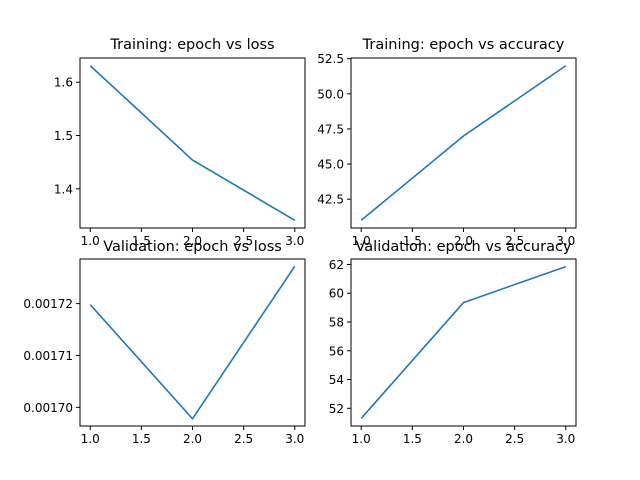 The width and height of the screenshot is (640, 480). I want to click on y-tick-label: 54, so click(336, 380).